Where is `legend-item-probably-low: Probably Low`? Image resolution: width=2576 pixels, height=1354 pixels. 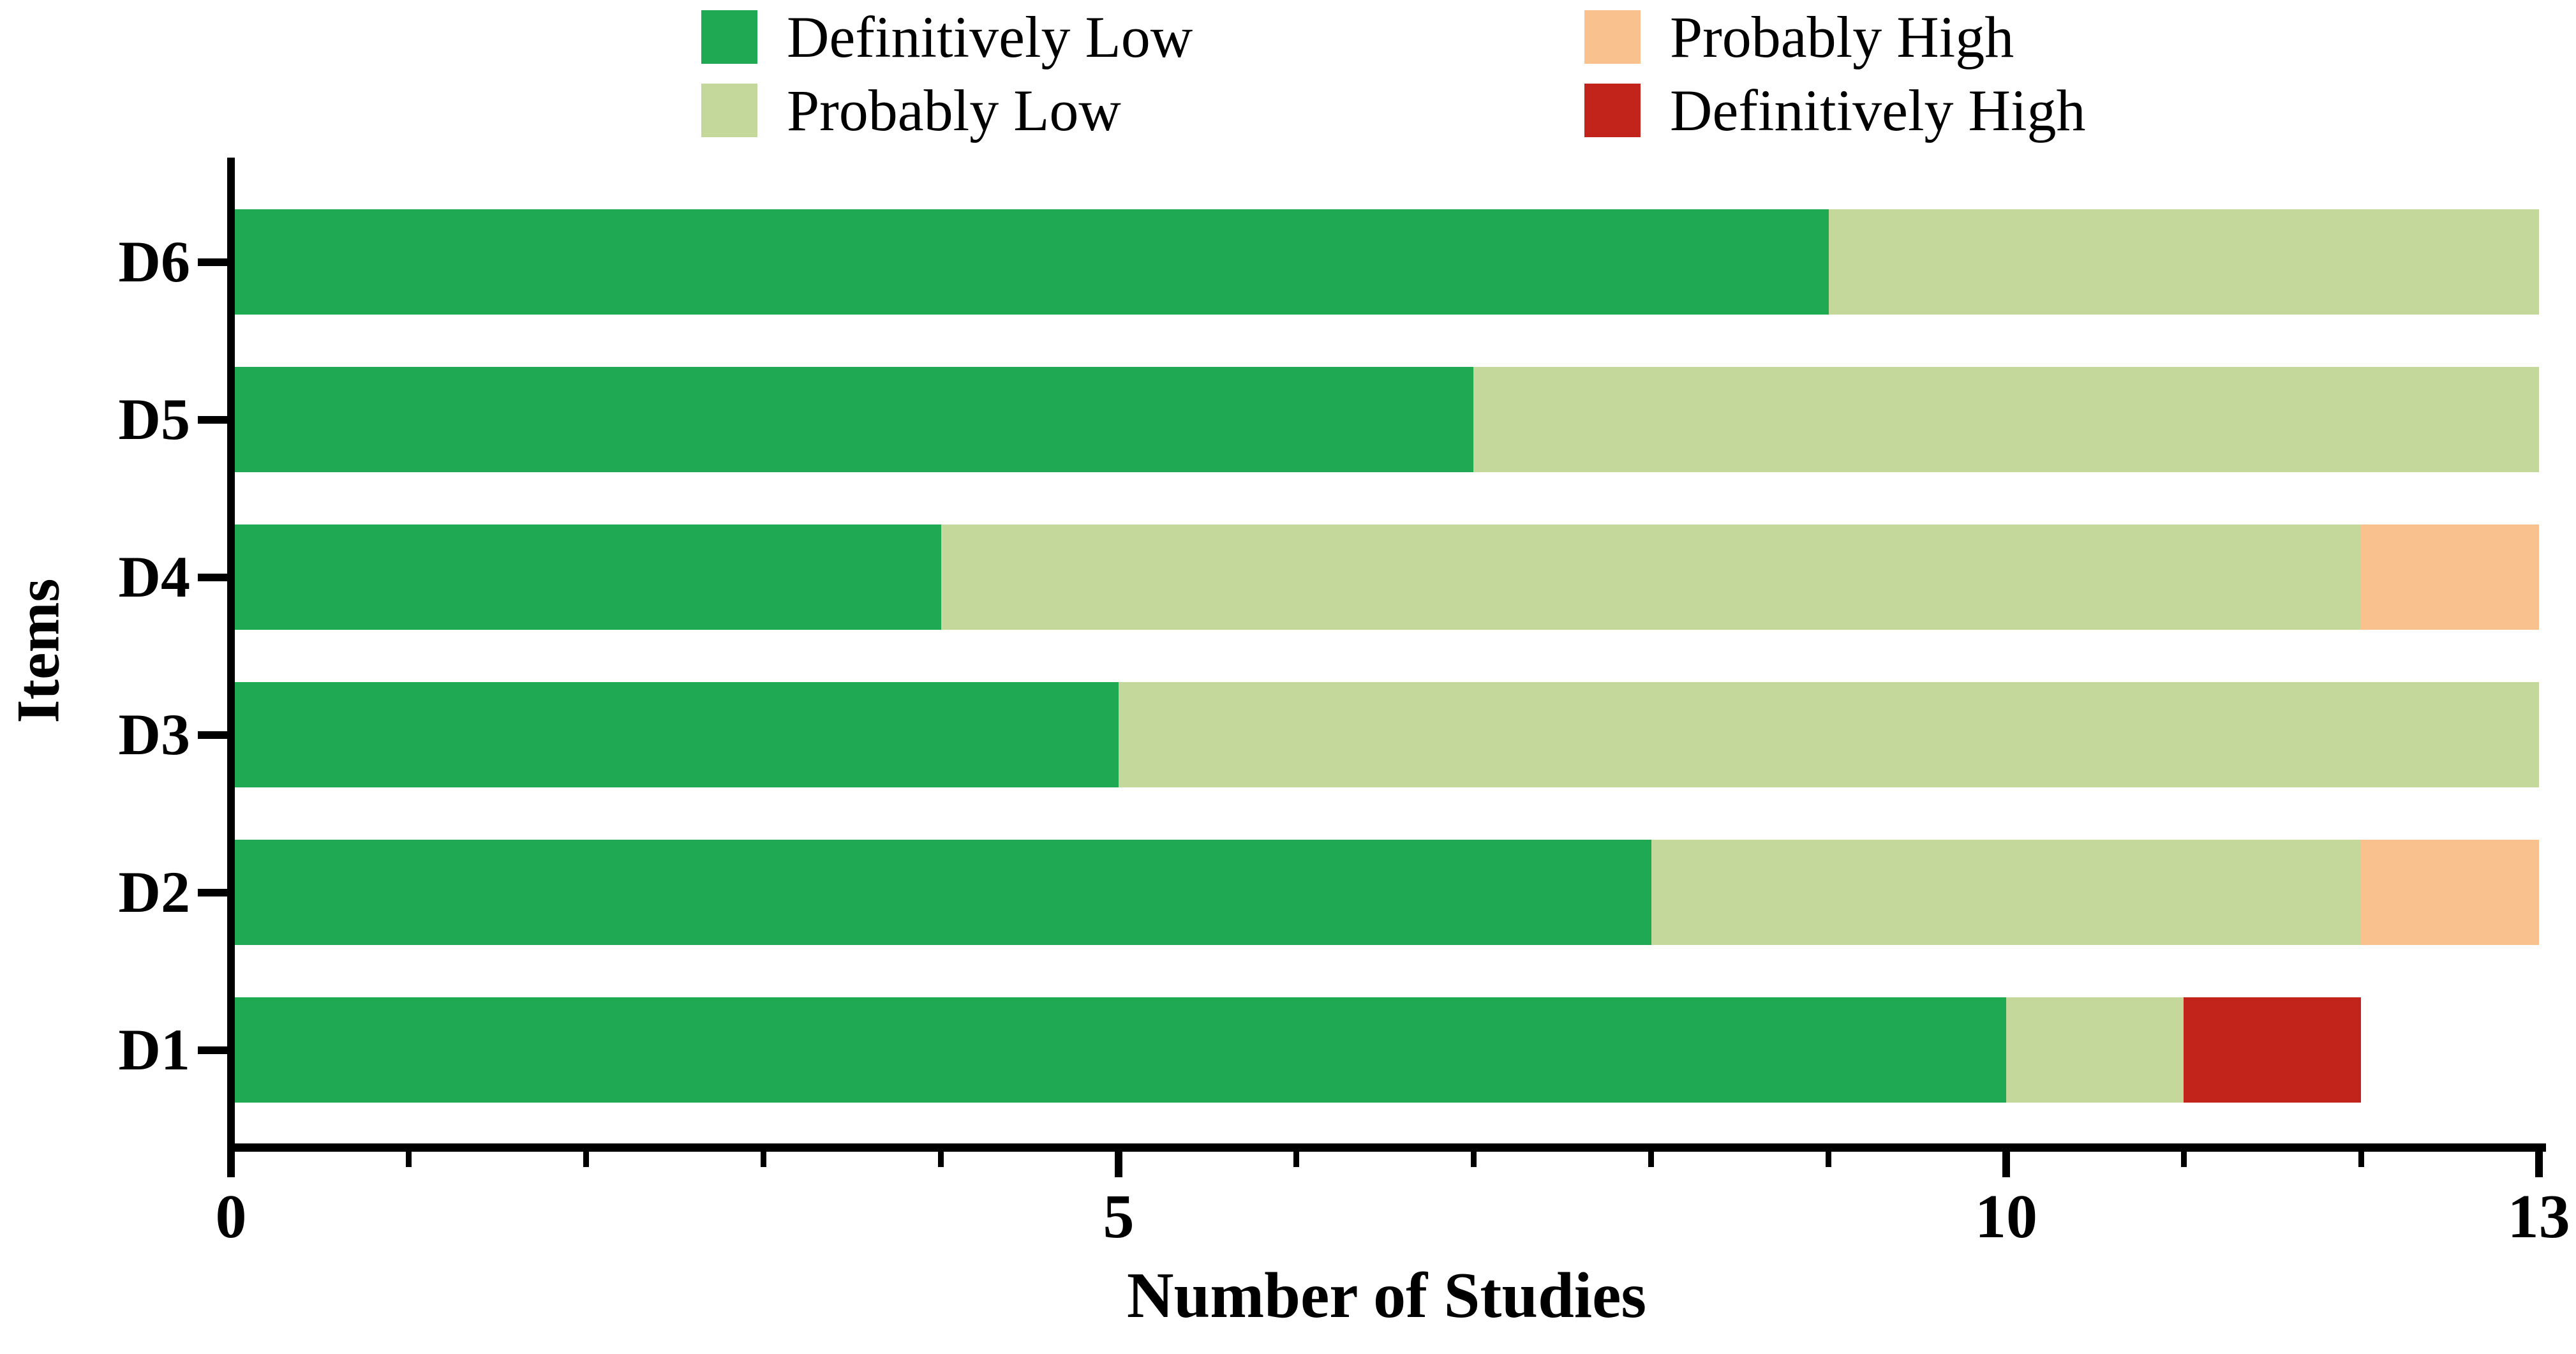
legend-item-probably-low: Probably Low is located at coordinates (911, 110).